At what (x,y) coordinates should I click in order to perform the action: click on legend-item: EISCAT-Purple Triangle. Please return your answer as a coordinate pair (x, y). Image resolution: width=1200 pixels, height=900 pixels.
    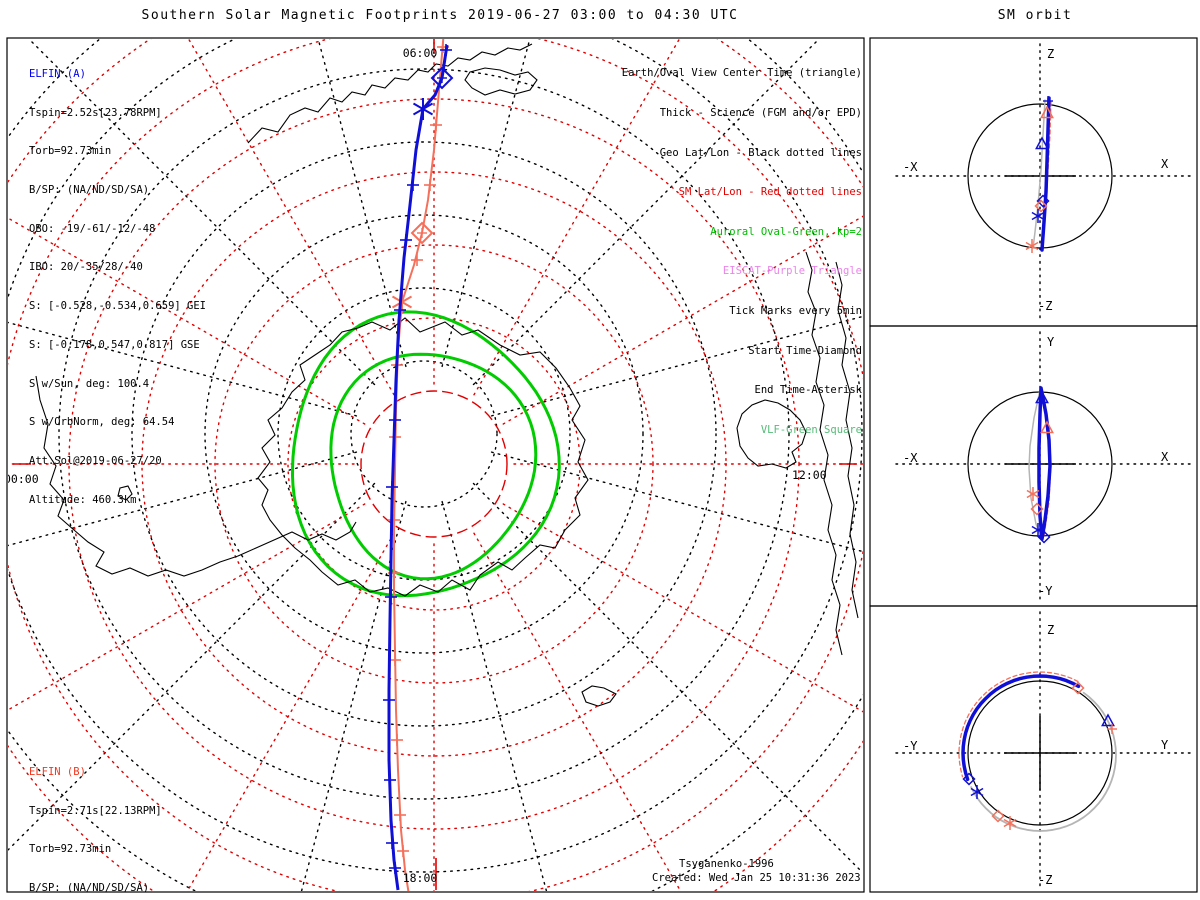
    Looking at the image, I should click on (792, 271).